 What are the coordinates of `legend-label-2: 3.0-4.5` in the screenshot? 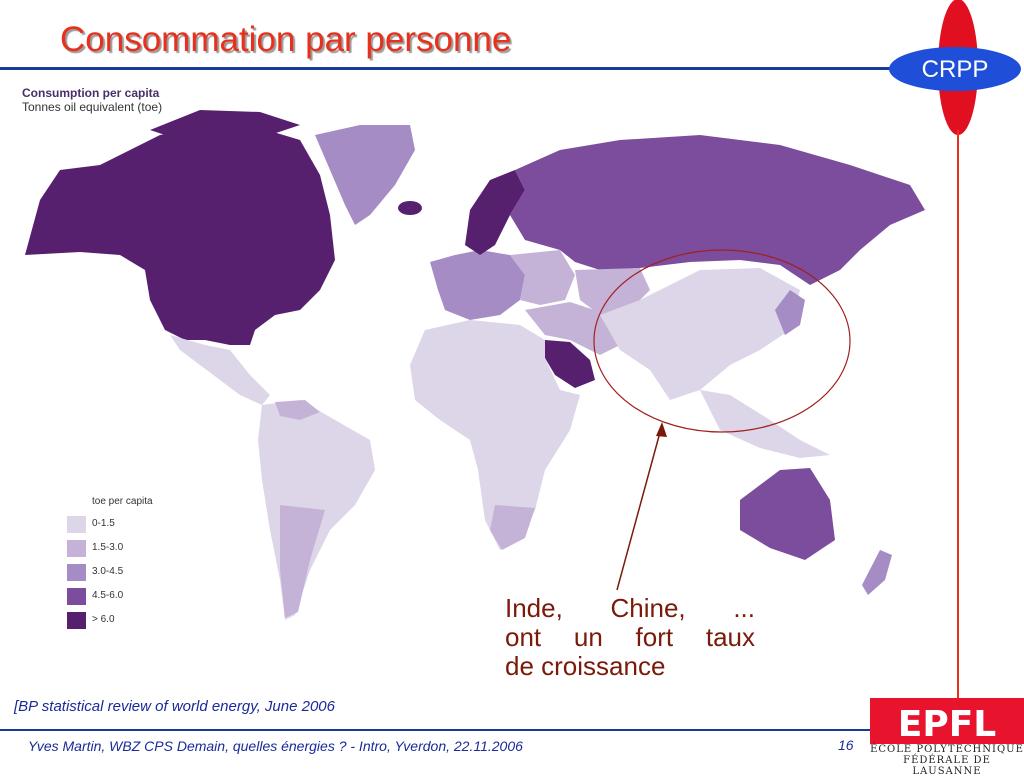 It's located at (108, 571).